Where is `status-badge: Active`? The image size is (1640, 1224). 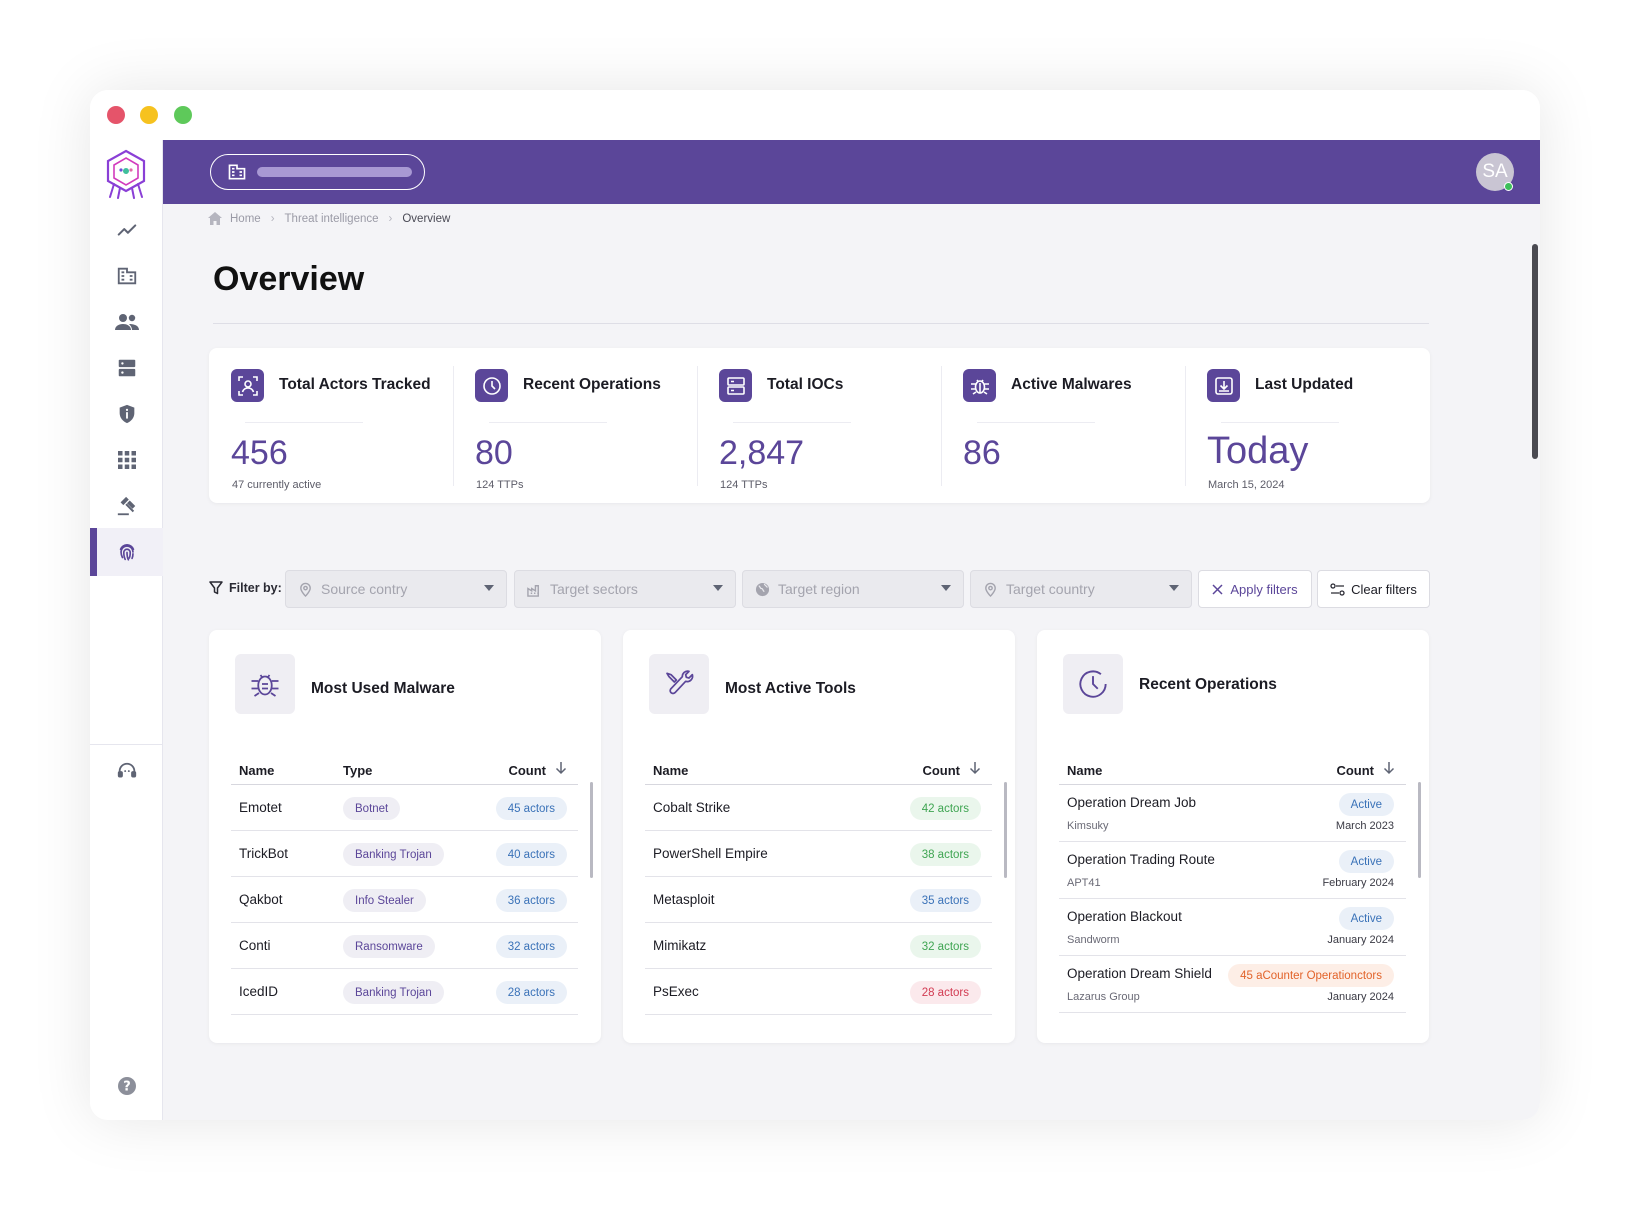 status-badge: Active is located at coordinates (1366, 861).